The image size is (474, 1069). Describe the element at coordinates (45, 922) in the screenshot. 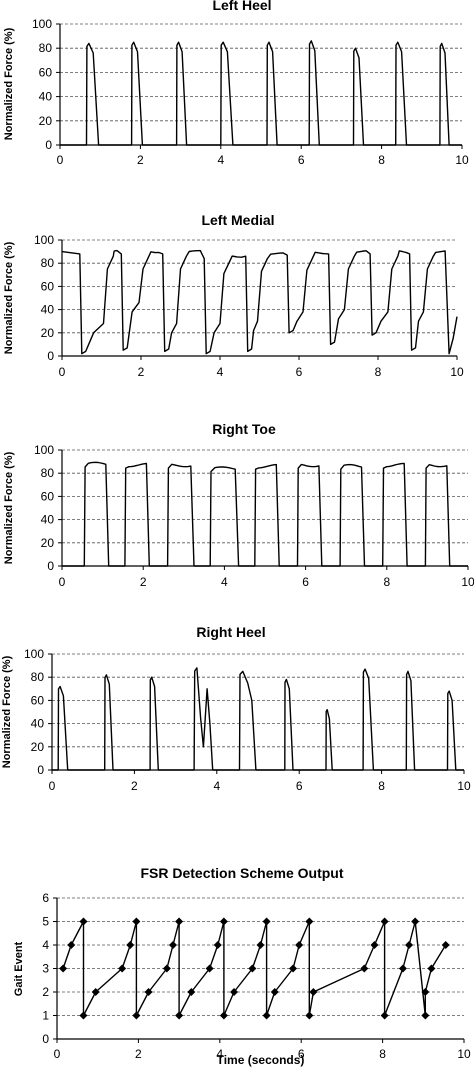

I see `y-tick-label: 5` at that location.